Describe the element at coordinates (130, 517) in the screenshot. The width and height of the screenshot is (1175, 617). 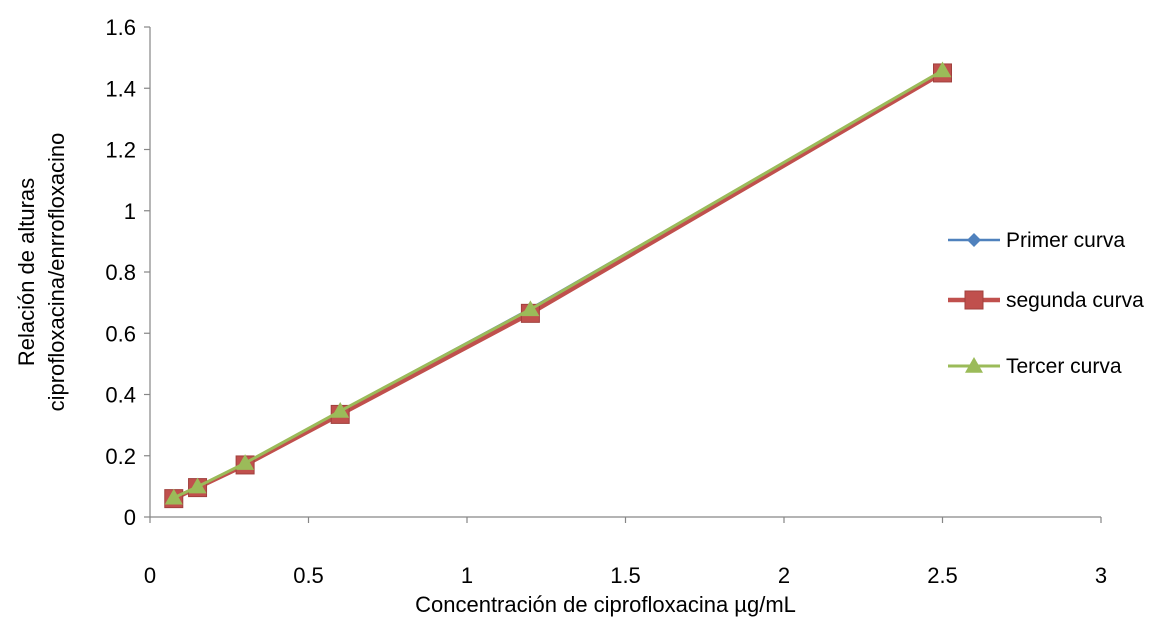
I see `y-tick-label: 0` at that location.